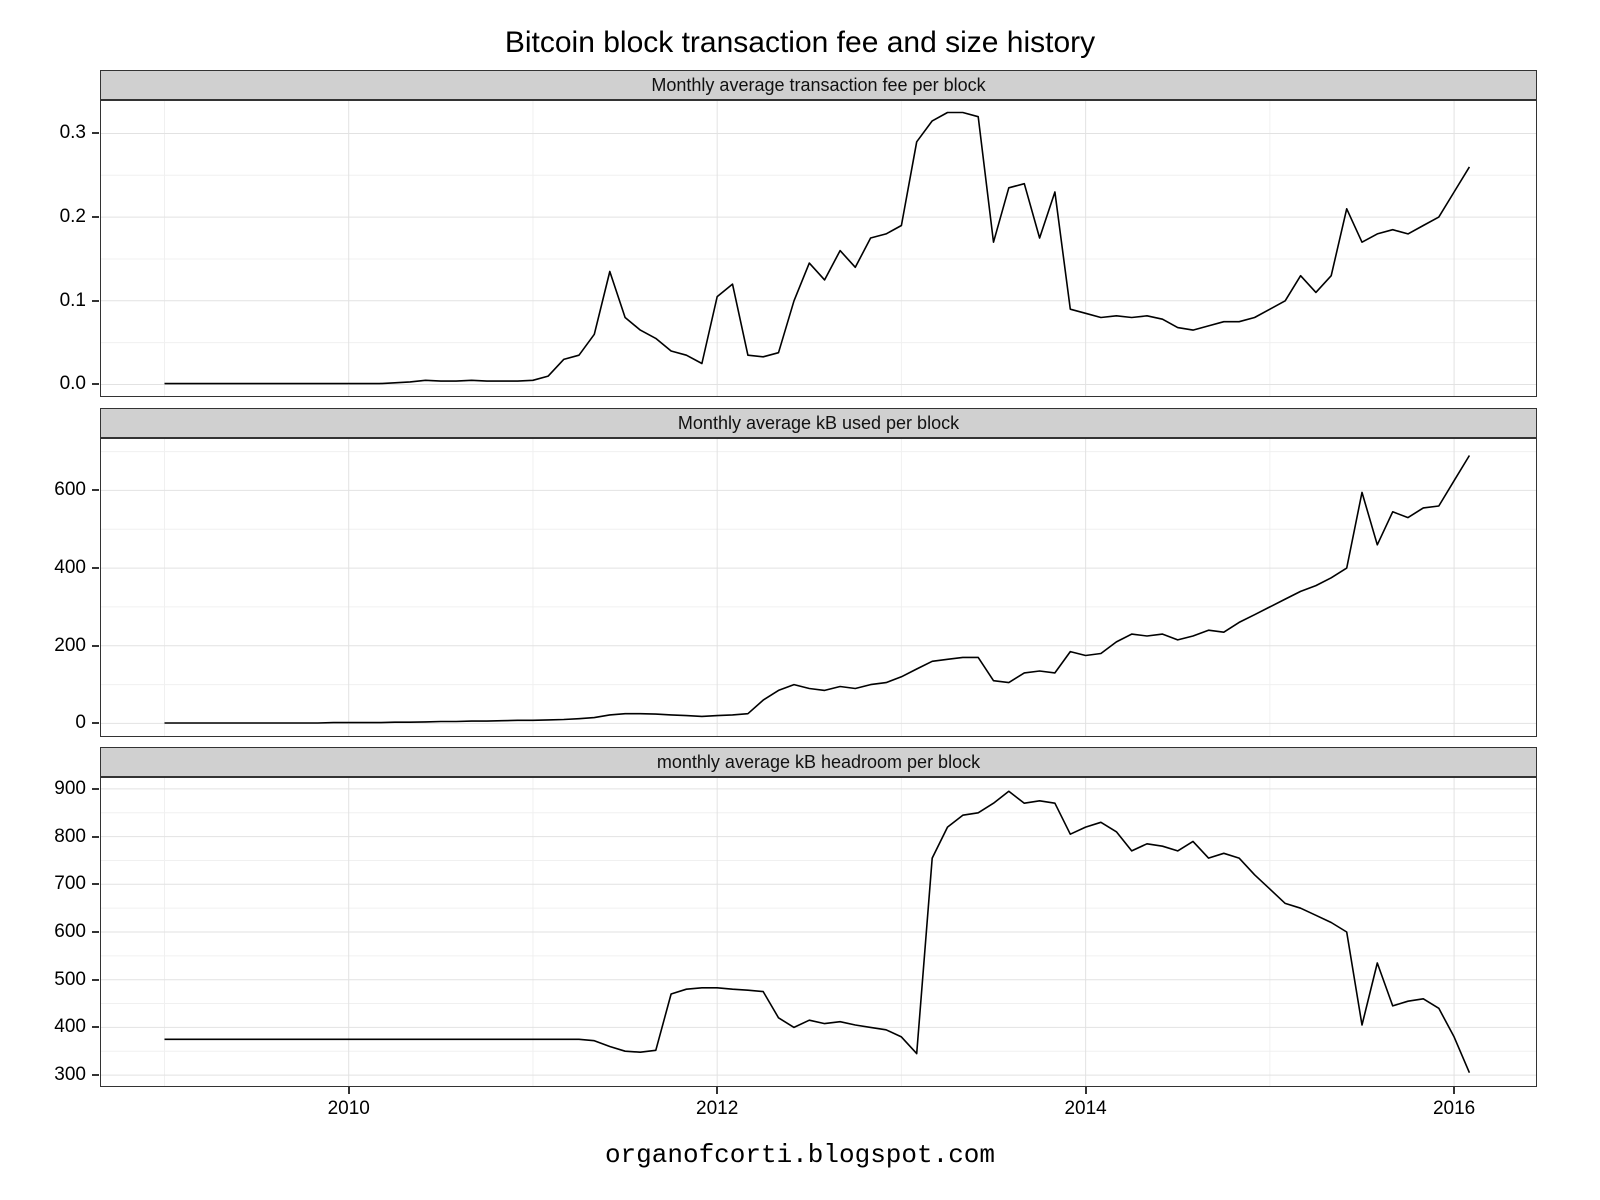 Image resolution: width=1600 pixels, height=1200 pixels. What do you see at coordinates (1085, 1108) in the screenshot?
I see `x-tick-label: 2014` at bounding box center [1085, 1108].